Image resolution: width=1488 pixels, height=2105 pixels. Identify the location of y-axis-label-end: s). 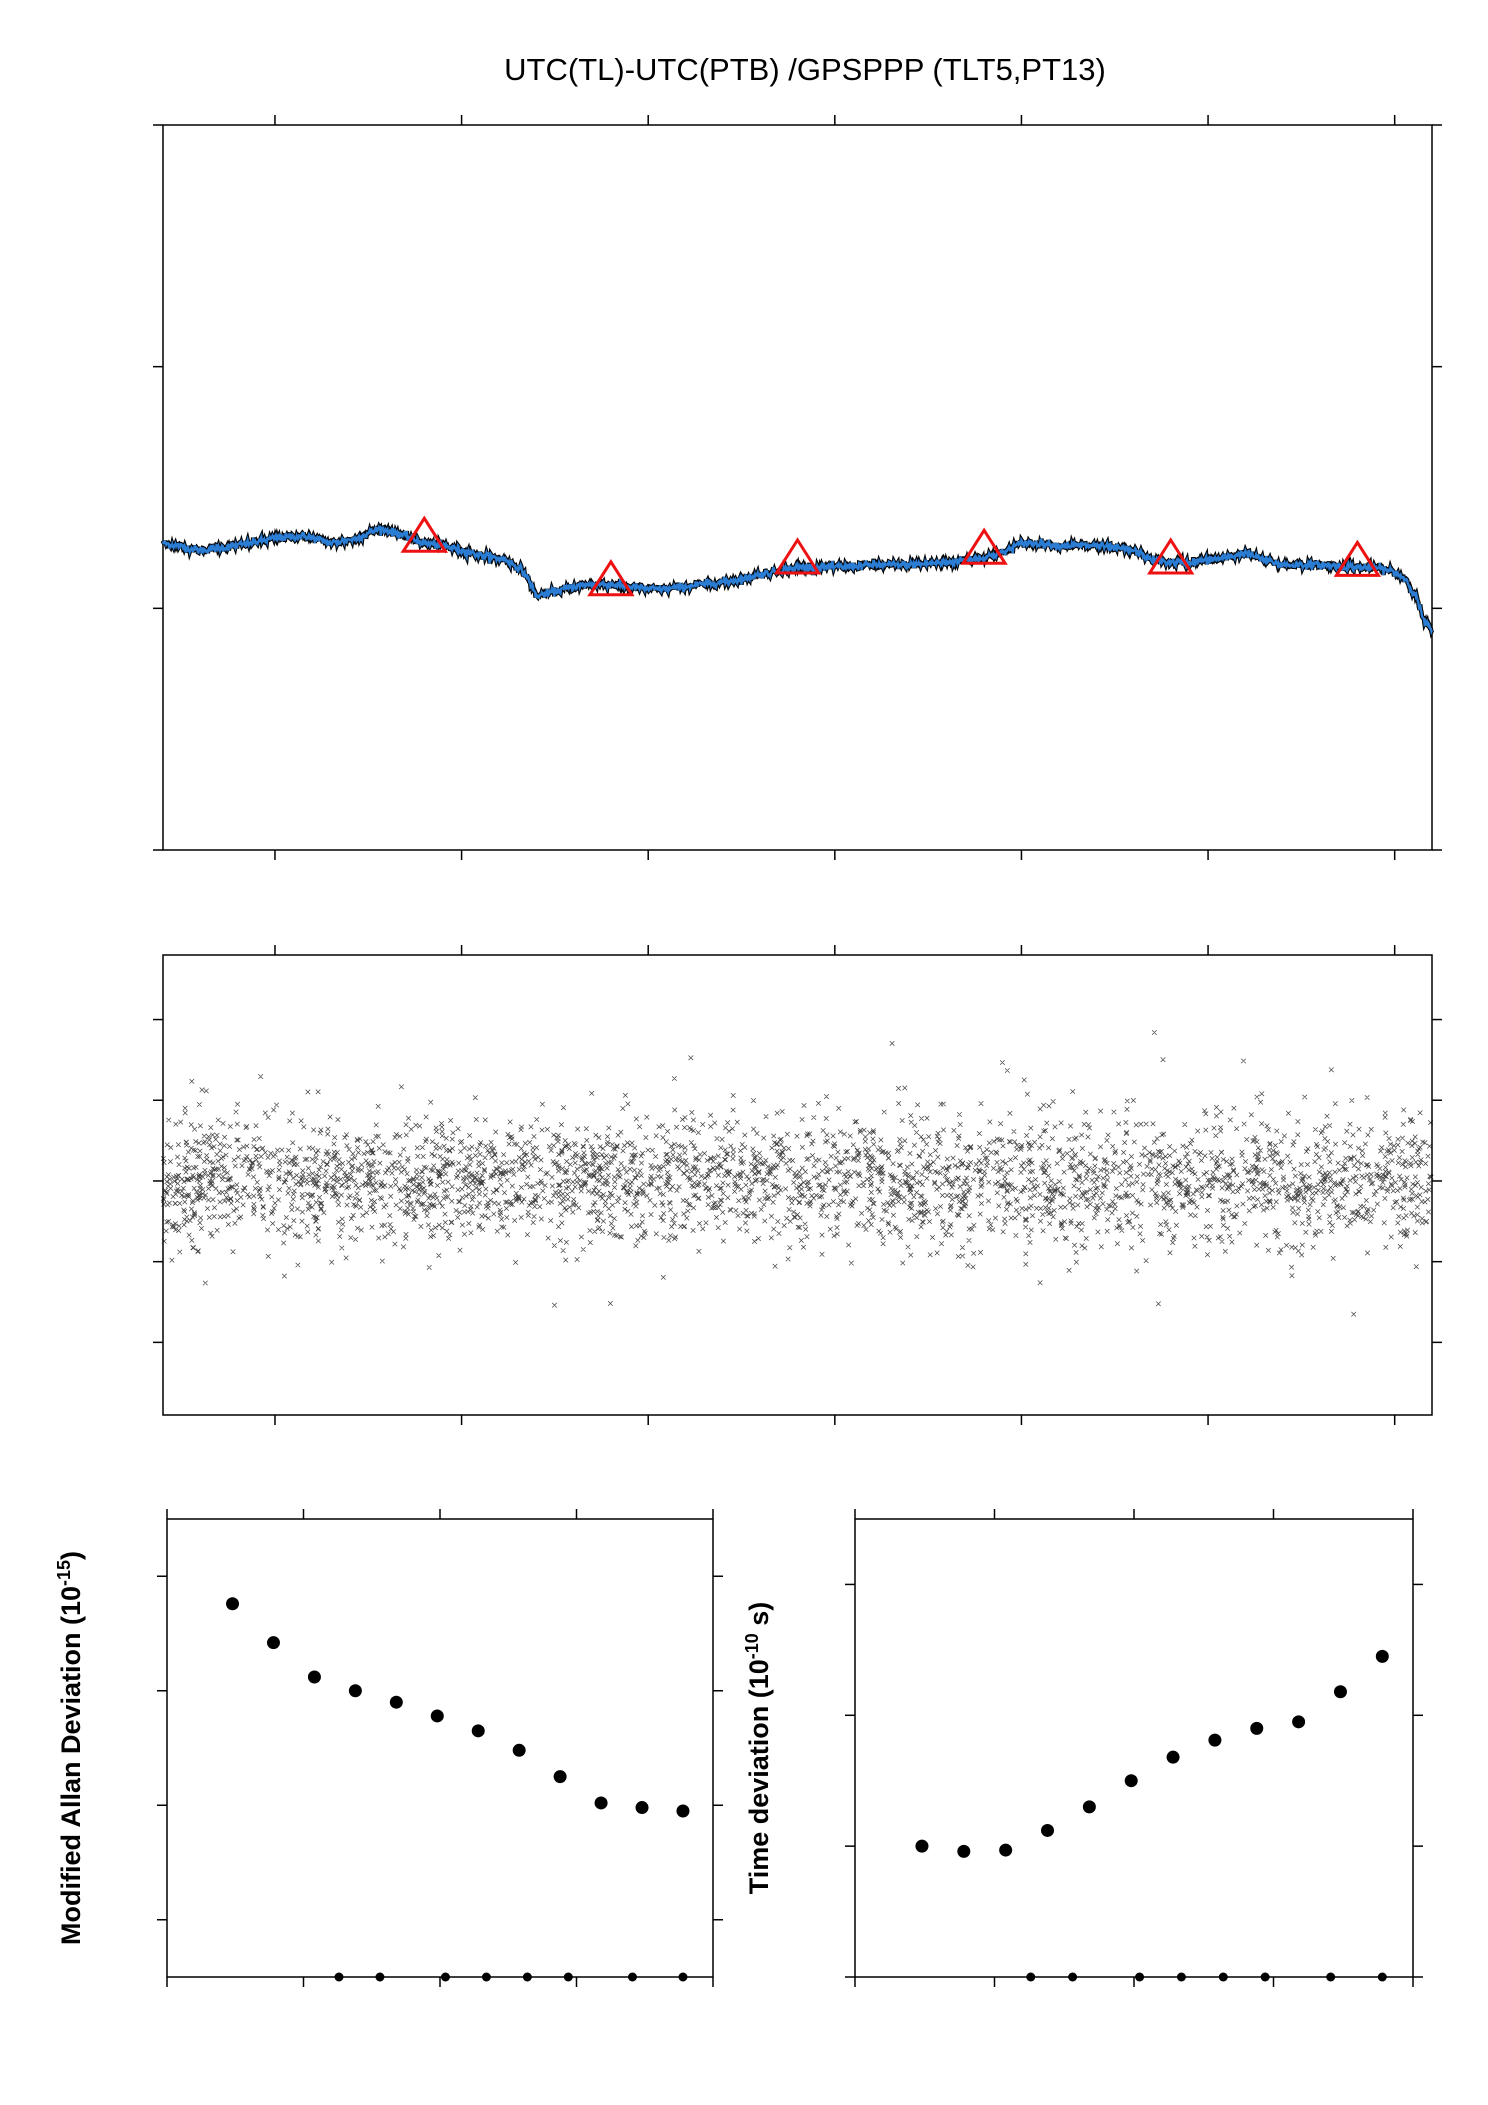
(759, 1618).